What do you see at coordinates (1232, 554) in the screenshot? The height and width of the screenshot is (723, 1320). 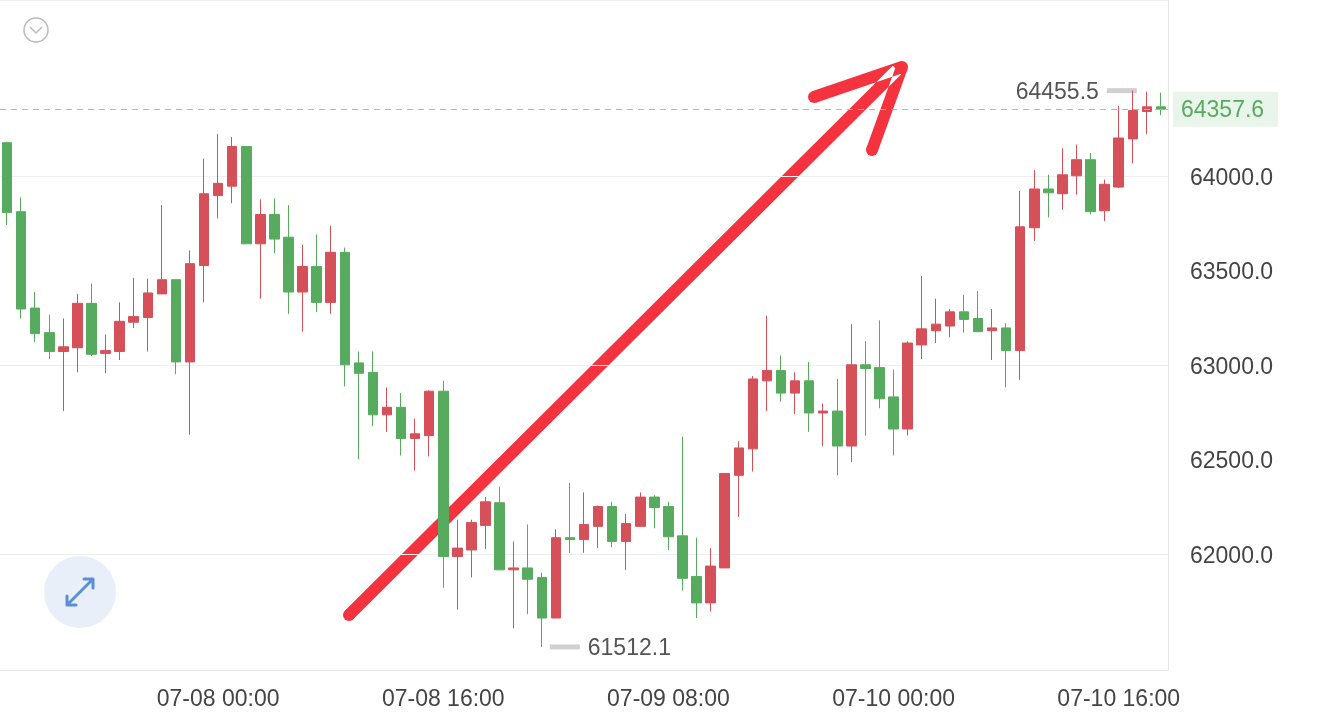 I see `y-tick-label: 62000.0` at bounding box center [1232, 554].